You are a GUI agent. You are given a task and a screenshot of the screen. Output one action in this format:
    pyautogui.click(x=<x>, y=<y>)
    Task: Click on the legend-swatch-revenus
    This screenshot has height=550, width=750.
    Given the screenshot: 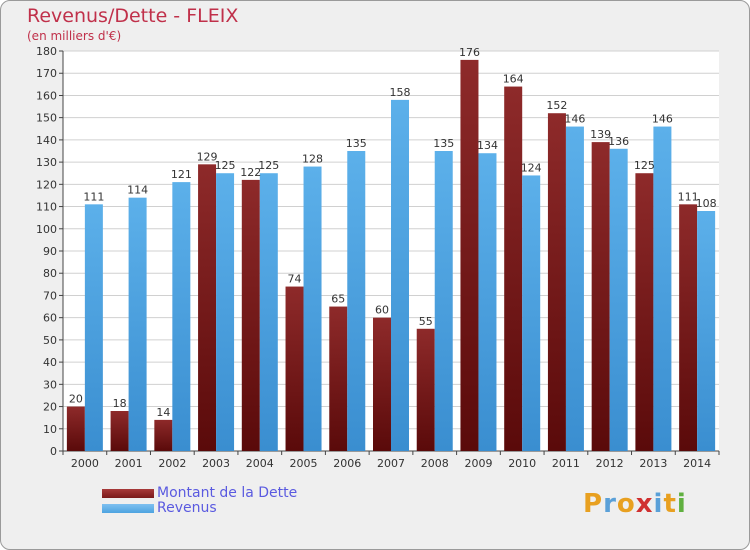 What is the action you would take?
    pyautogui.click(x=128, y=508)
    